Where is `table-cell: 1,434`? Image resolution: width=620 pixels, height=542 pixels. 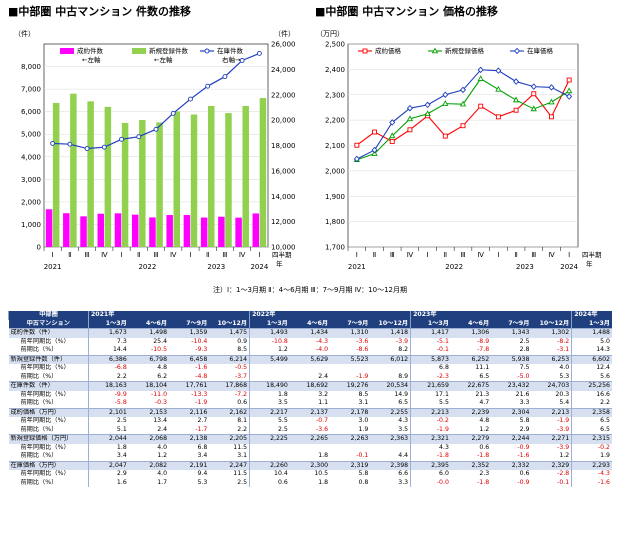
table-cell: 1,434 is located at coordinates (310, 333).